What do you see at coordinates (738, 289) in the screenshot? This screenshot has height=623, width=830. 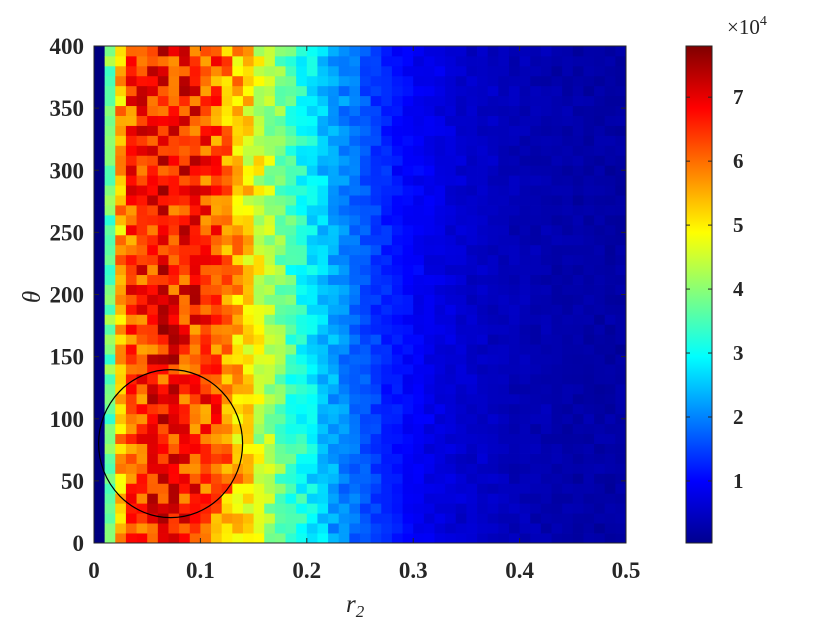 I see `colorbar-tick-label: 4` at bounding box center [738, 289].